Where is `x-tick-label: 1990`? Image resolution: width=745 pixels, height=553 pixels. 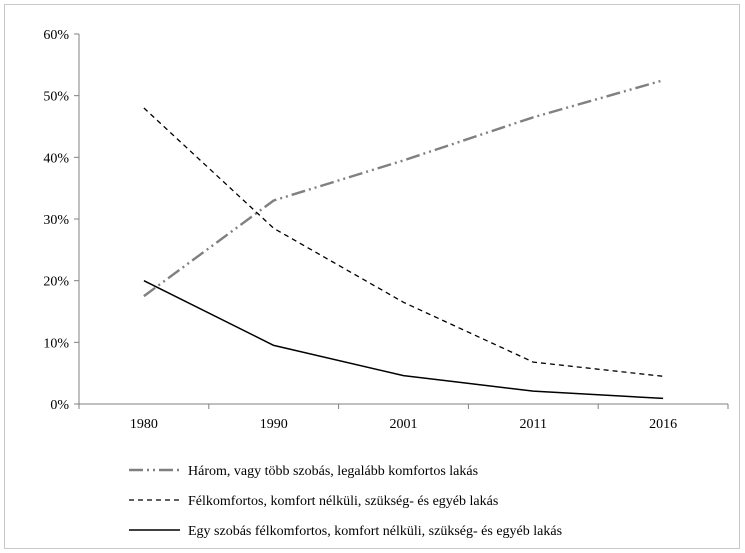
x-tick-label: 1990 is located at coordinates (274, 424).